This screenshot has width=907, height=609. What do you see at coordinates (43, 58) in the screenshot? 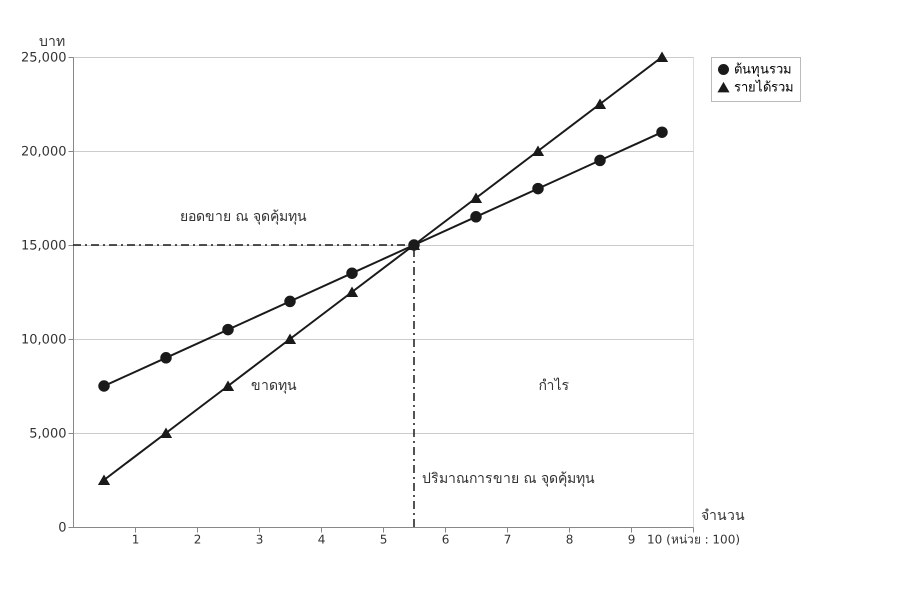
I see `y-tick-label: 25,000` at bounding box center [43, 58].